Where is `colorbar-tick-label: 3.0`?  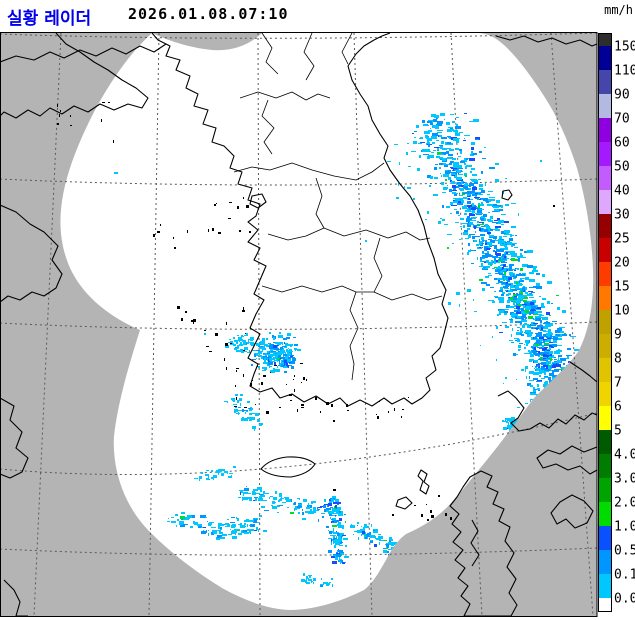 colorbar-tick-label: 3.0 is located at coordinates (624, 479).